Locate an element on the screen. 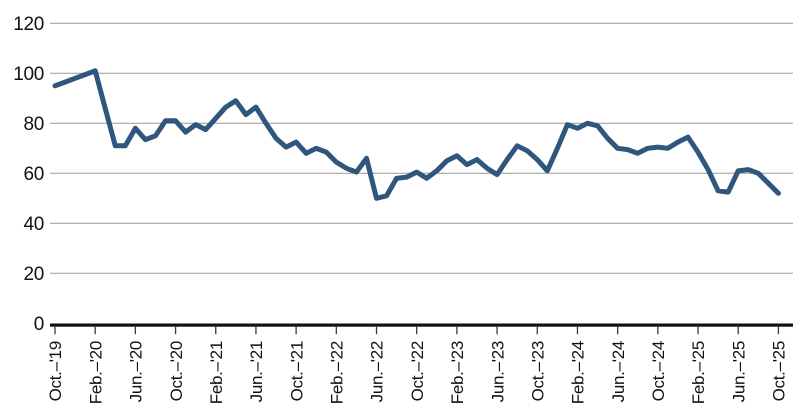 This screenshot has height=420, width=800. x-axis-line is located at coordinates (421, 325).